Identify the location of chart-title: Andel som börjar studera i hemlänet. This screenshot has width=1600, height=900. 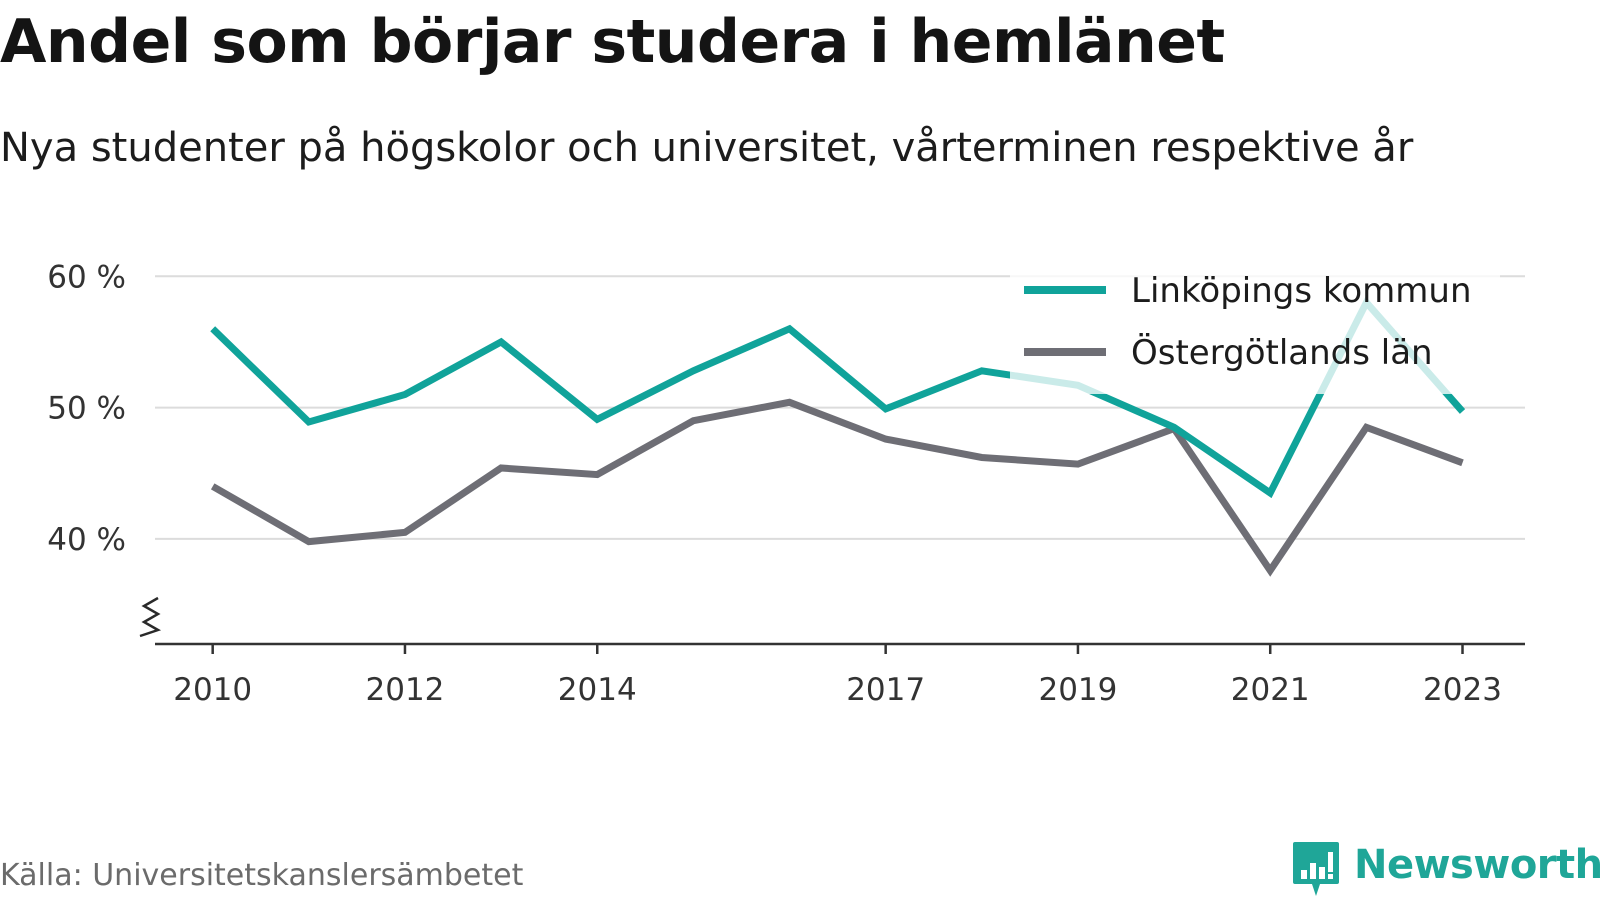
(612, 42).